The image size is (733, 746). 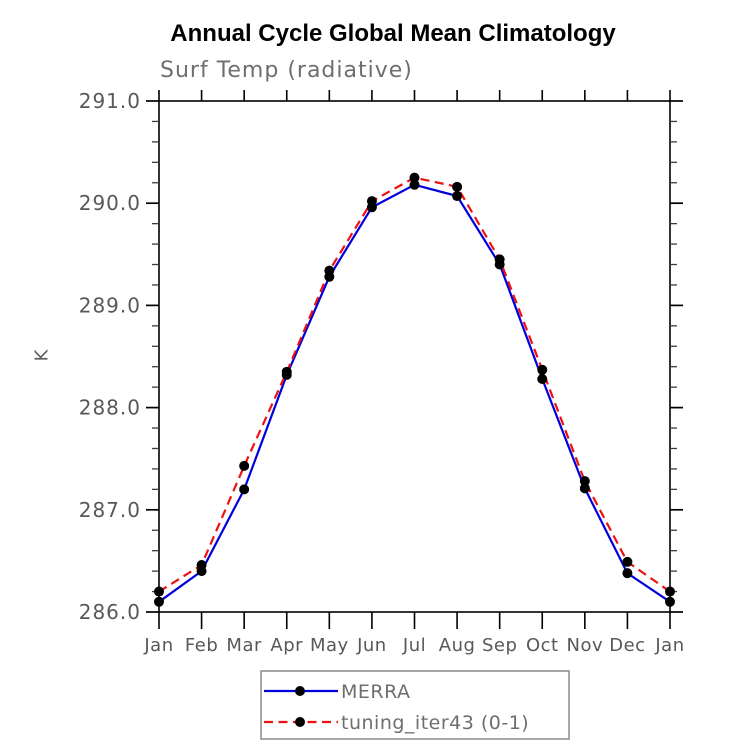 I want to click on x-tick-label: Dec, so click(x=627, y=645).